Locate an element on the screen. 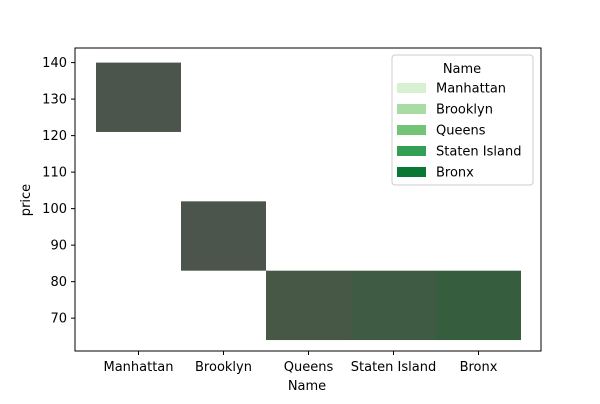 The image size is (600, 404). heatmap-cell-brooklyn is located at coordinates (223, 236).